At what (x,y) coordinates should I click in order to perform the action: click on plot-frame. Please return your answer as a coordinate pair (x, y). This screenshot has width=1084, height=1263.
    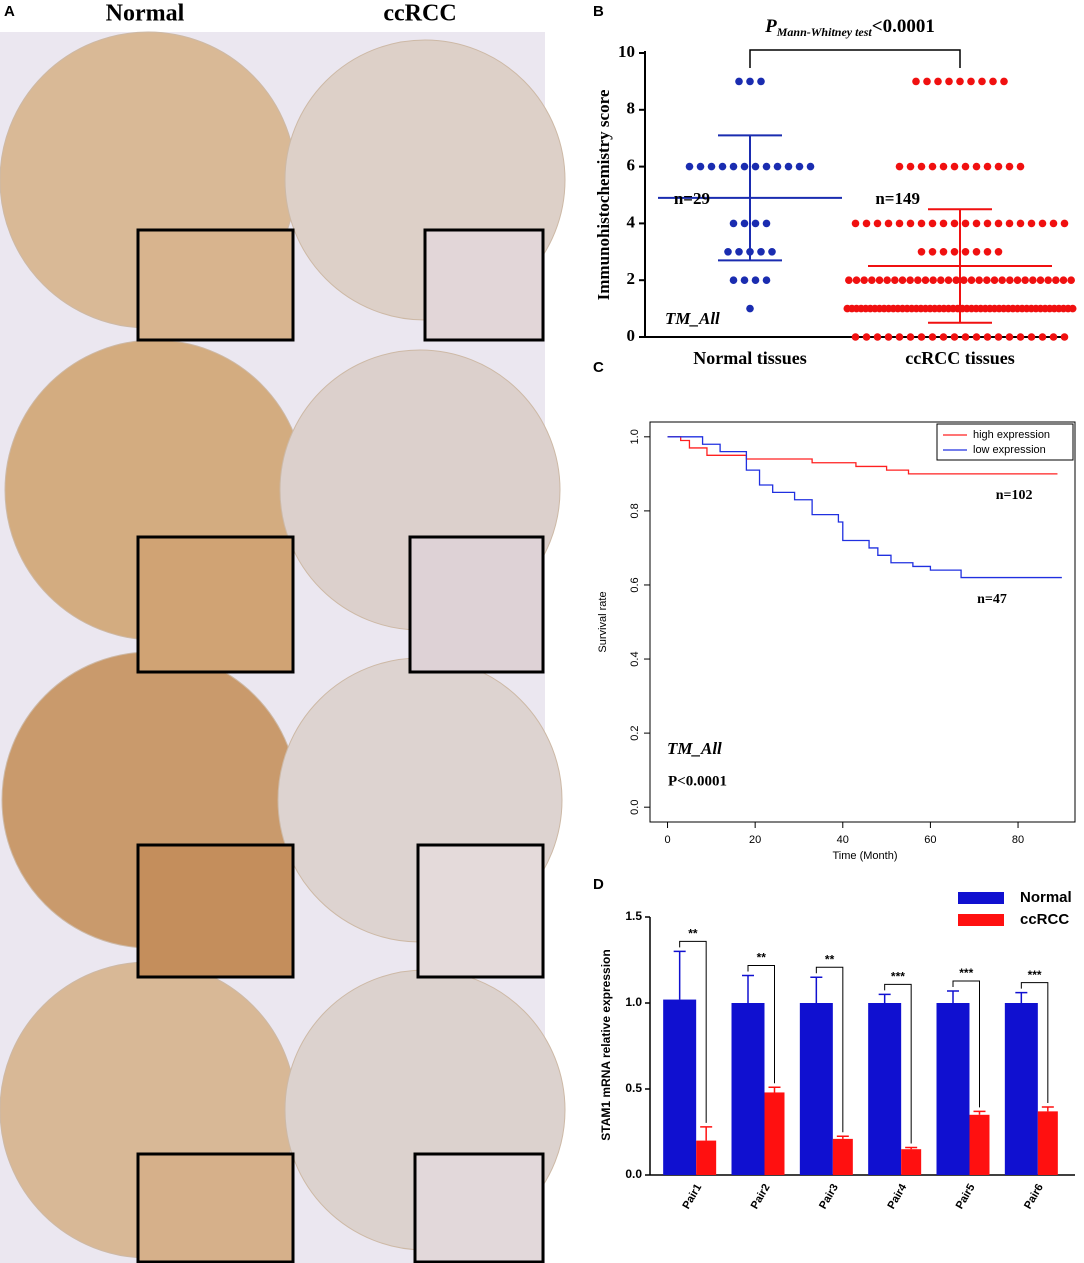
    Looking at the image, I should click on (862, 622).